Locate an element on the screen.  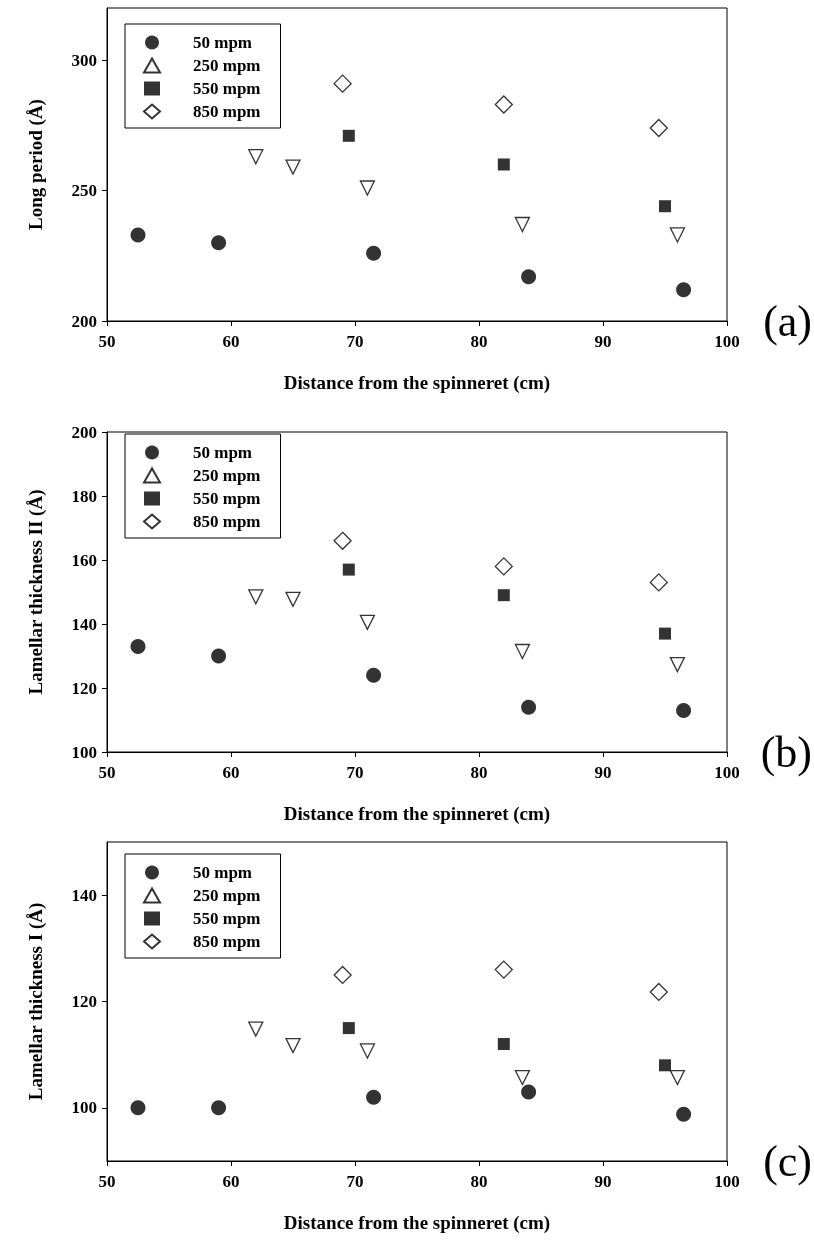
text: (c) is located at coordinates (788, 1161).